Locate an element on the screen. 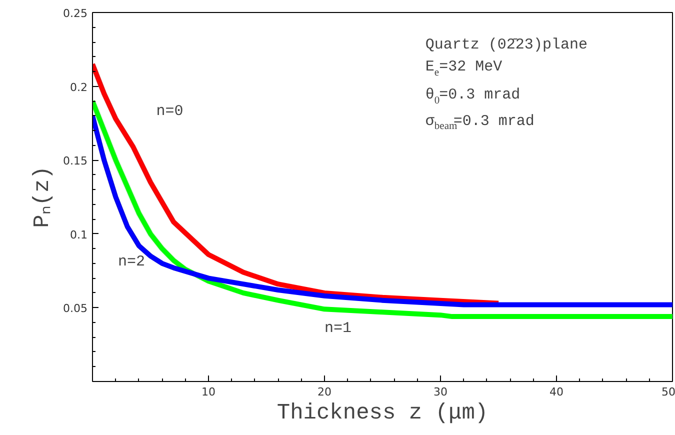  y-tick-label: 0.1 is located at coordinates (79, 235).